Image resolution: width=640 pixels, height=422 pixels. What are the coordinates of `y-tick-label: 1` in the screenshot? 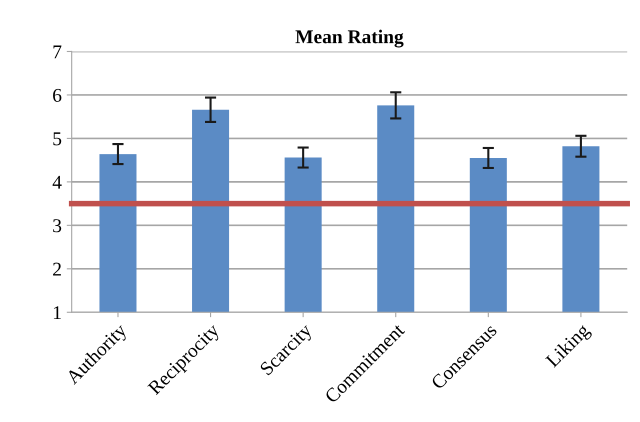 It's located at (57, 313).